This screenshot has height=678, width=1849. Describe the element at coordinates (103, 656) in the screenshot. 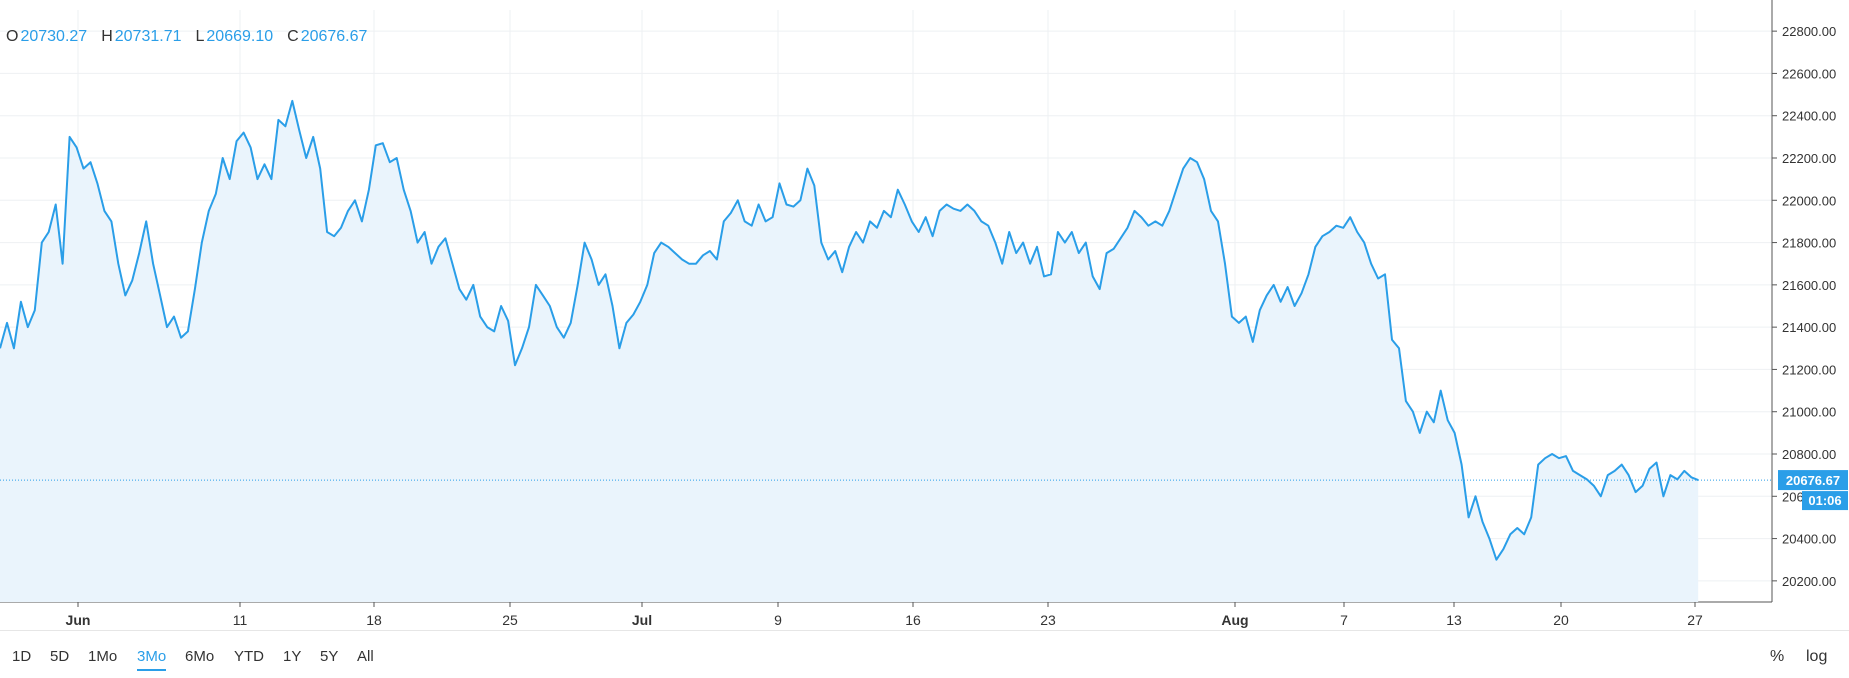

I see `range-1mo-button: 1Mo` at that location.